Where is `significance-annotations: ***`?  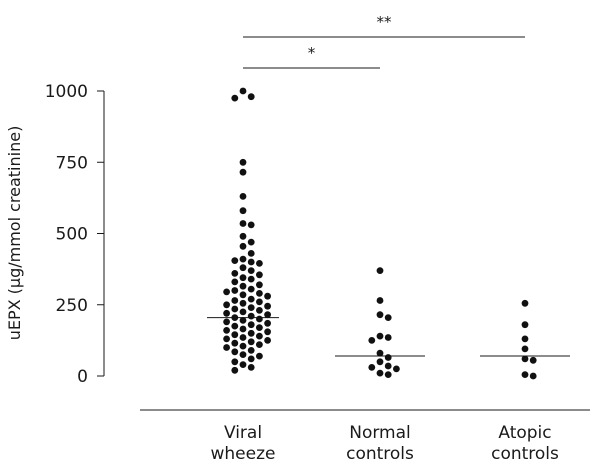 significance-annotations: *** is located at coordinates (384, 41).